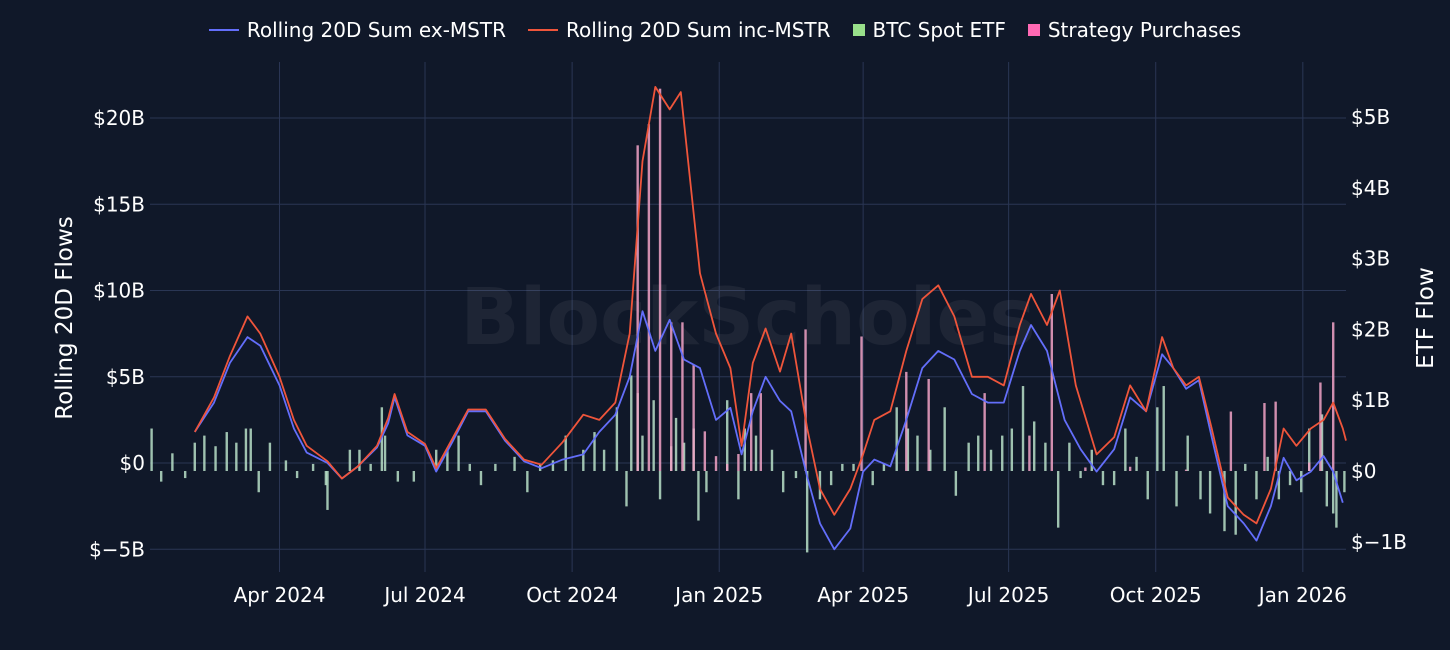  What do you see at coordinates (929, 30) in the screenshot?
I see `legend-item-btc-etf: BTC Spot ETF` at bounding box center [929, 30].